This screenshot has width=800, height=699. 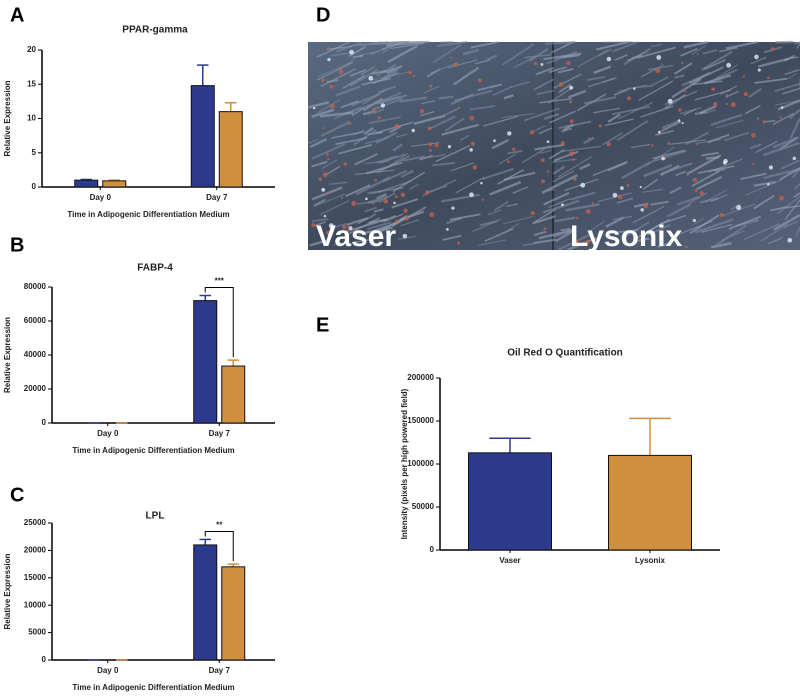 What do you see at coordinates (356, 236) in the screenshot?
I see `image-label: Vaser` at bounding box center [356, 236].